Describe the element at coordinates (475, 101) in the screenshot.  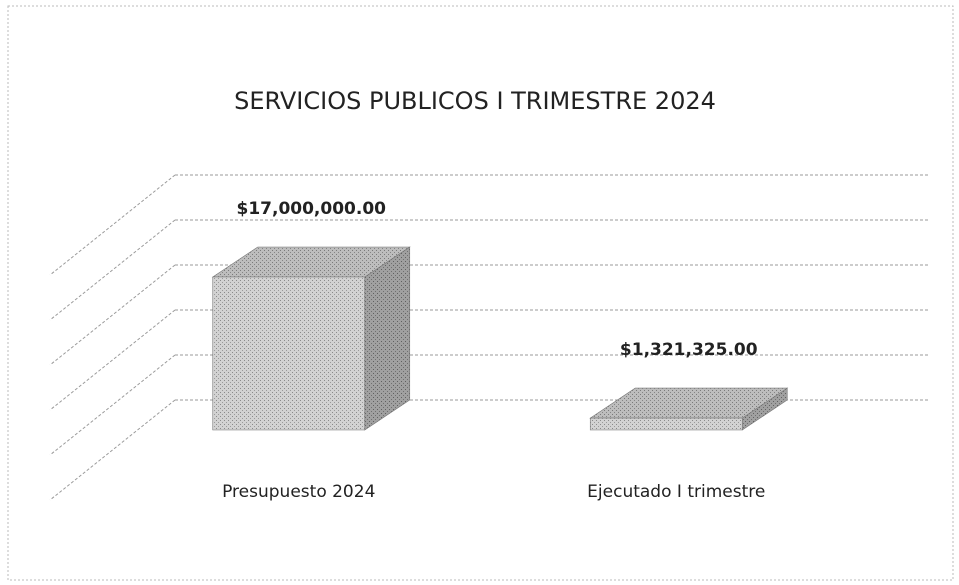
I see `chart-title: SERVICIOS PUBLICOS I TRIMESTRE 2024` at that location.